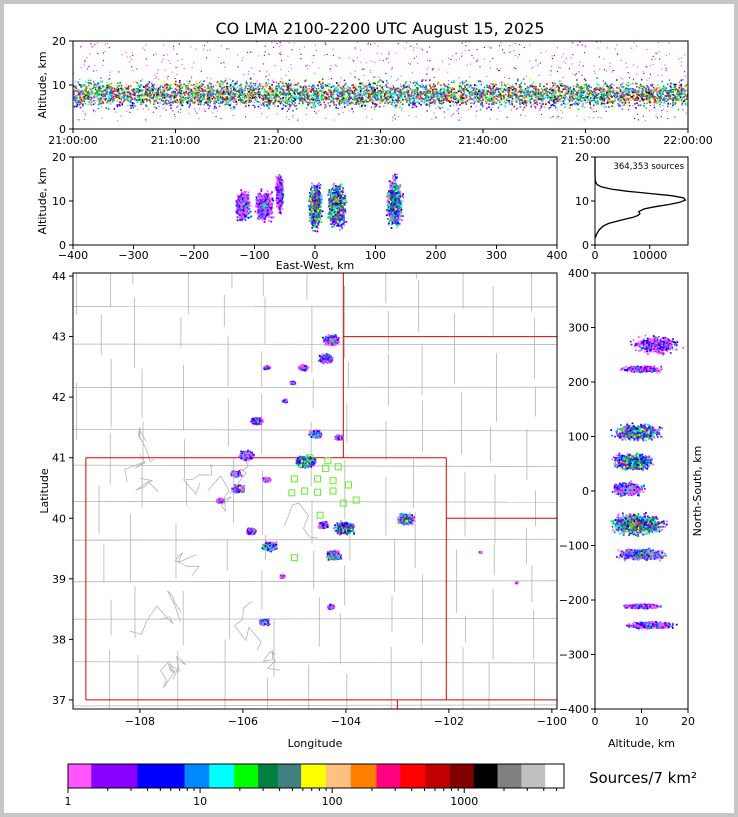  Describe the element at coordinates (380, 140) in the screenshot. I see `x-tick-label: 21:30:00` at that location.